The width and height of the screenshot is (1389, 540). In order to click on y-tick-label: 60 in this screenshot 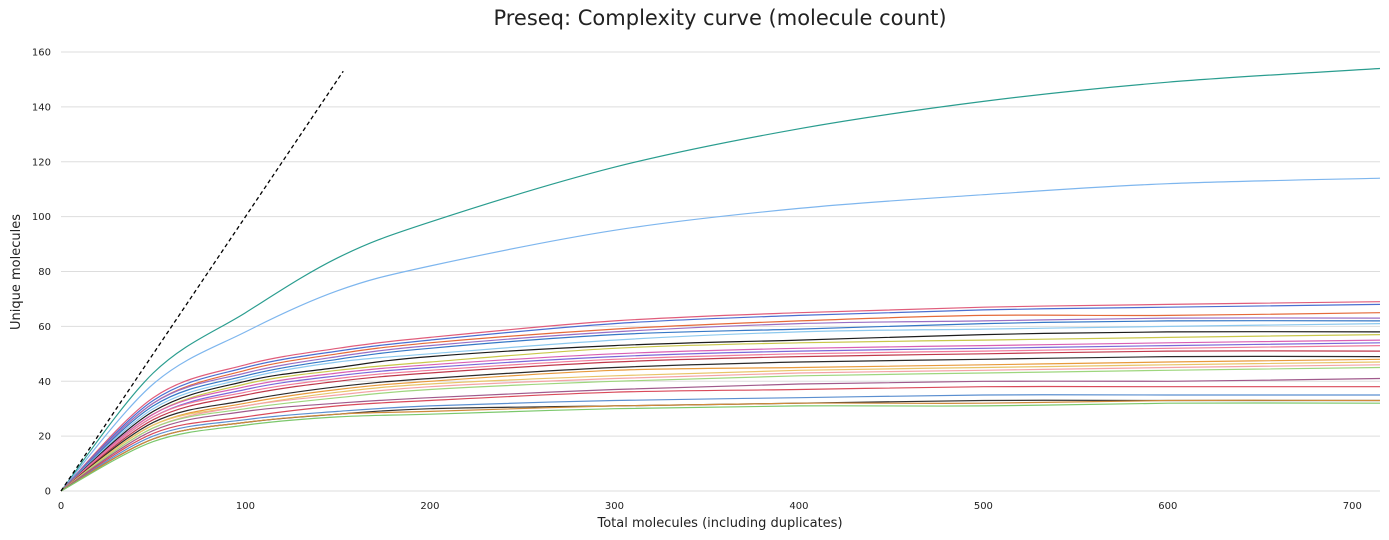, I will do `click(44, 327)`.